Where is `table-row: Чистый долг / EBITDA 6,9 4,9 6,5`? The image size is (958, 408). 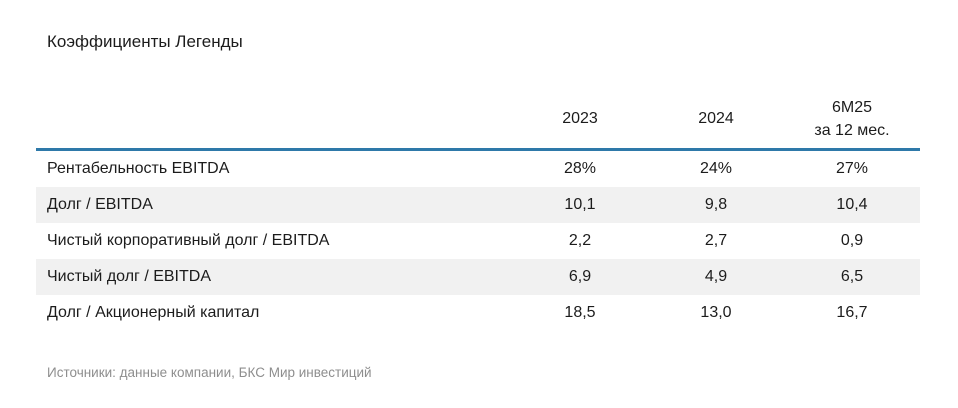 table-row: Чистый долг / EBITDA 6,9 4,9 6,5 is located at coordinates (478, 277).